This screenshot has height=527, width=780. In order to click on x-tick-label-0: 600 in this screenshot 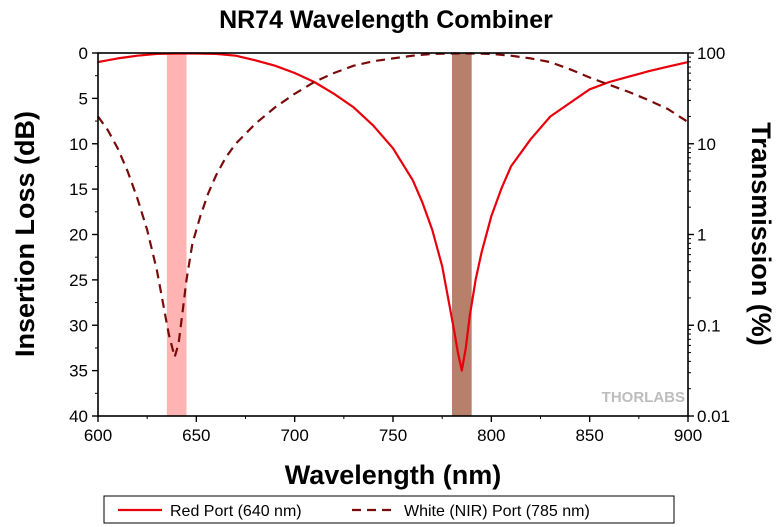, I will do `click(98, 435)`.